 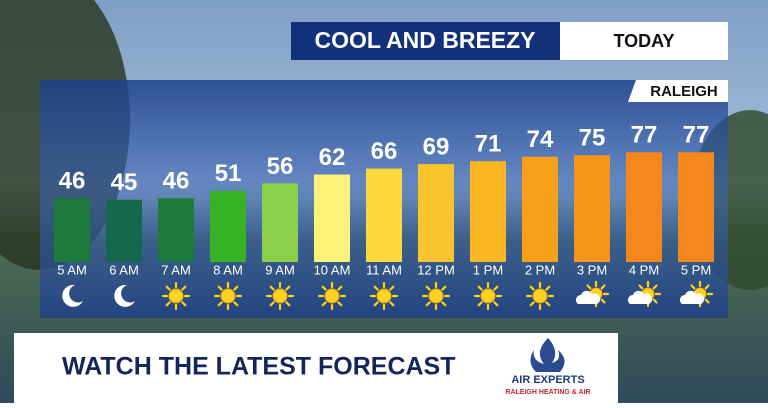 I want to click on title-box, so click(x=425, y=41).